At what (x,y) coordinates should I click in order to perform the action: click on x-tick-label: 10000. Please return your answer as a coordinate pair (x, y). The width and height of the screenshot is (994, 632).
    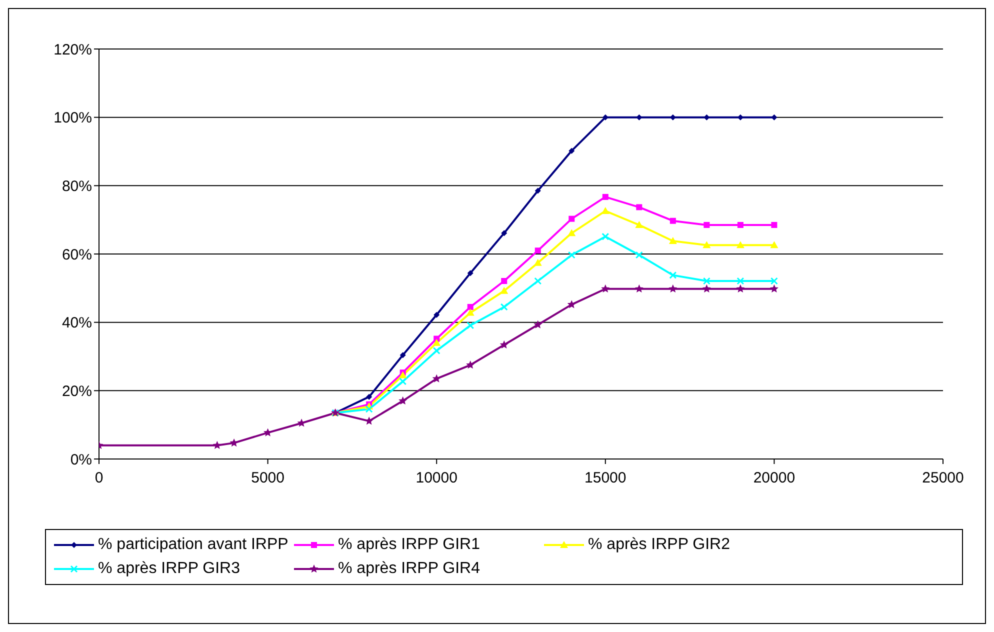
    Looking at the image, I should click on (437, 478).